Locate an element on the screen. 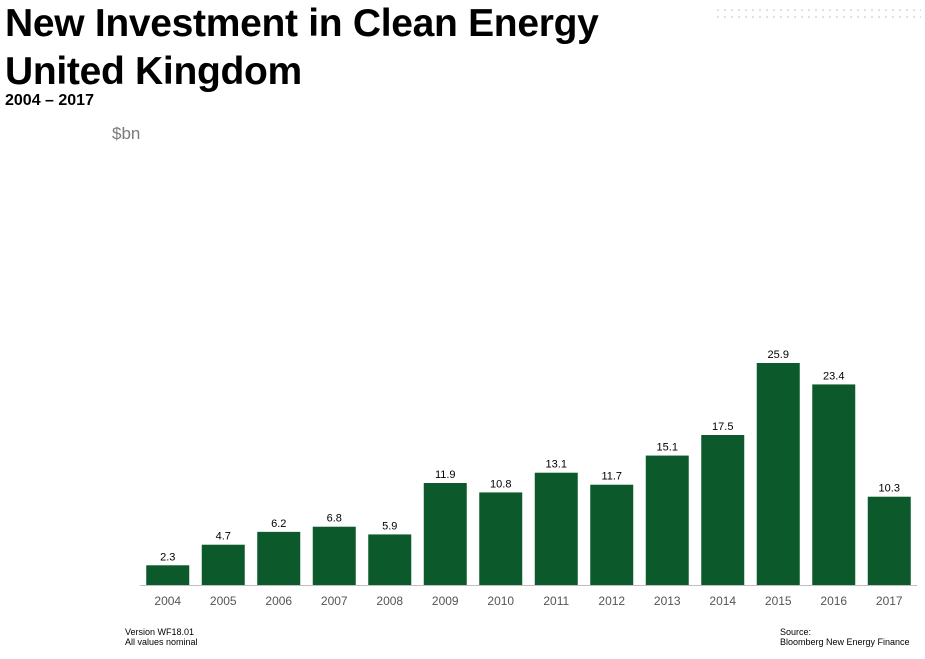 Image resolution: width=925 pixels, height=659 pixels. x-tick-label-2008: 2008 is located at coordinates (389, 601).